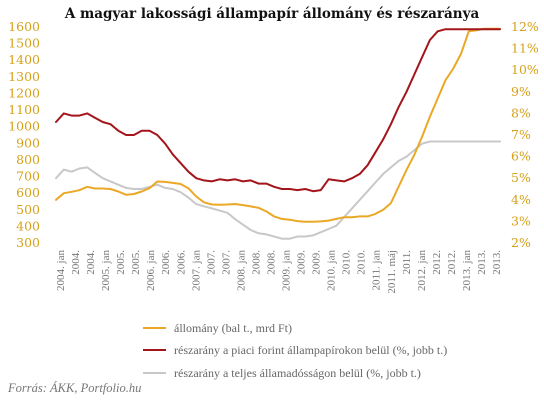 This screenshot has width=544, height=407. I want to click on right-tick-label: 6%, so click(521, 156).